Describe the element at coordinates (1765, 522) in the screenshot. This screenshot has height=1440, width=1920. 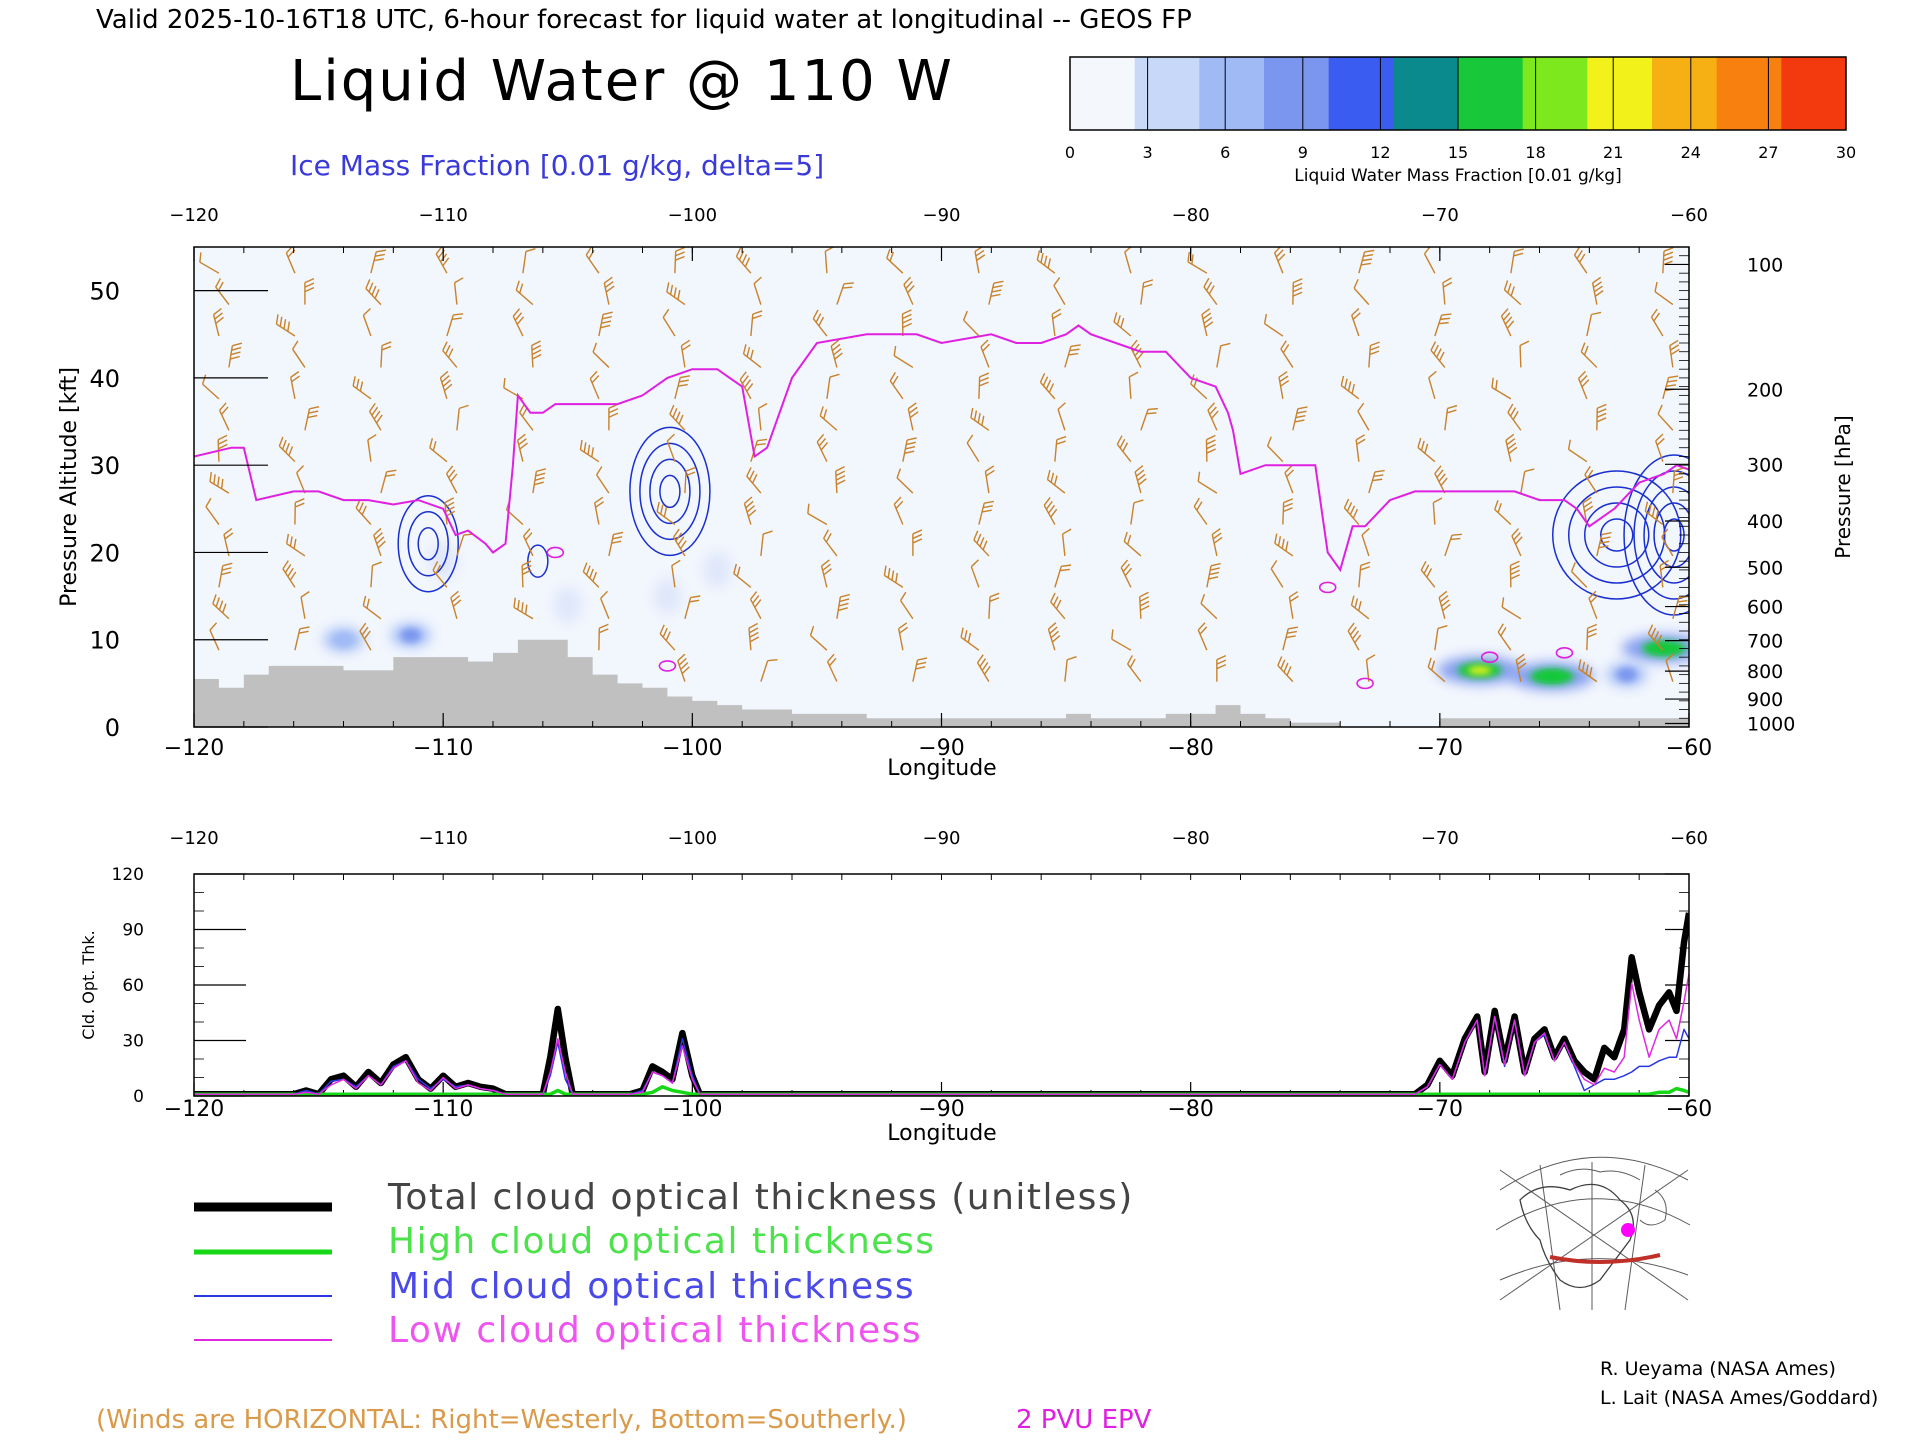
I see `pressure-tick-label: 400` at that location.